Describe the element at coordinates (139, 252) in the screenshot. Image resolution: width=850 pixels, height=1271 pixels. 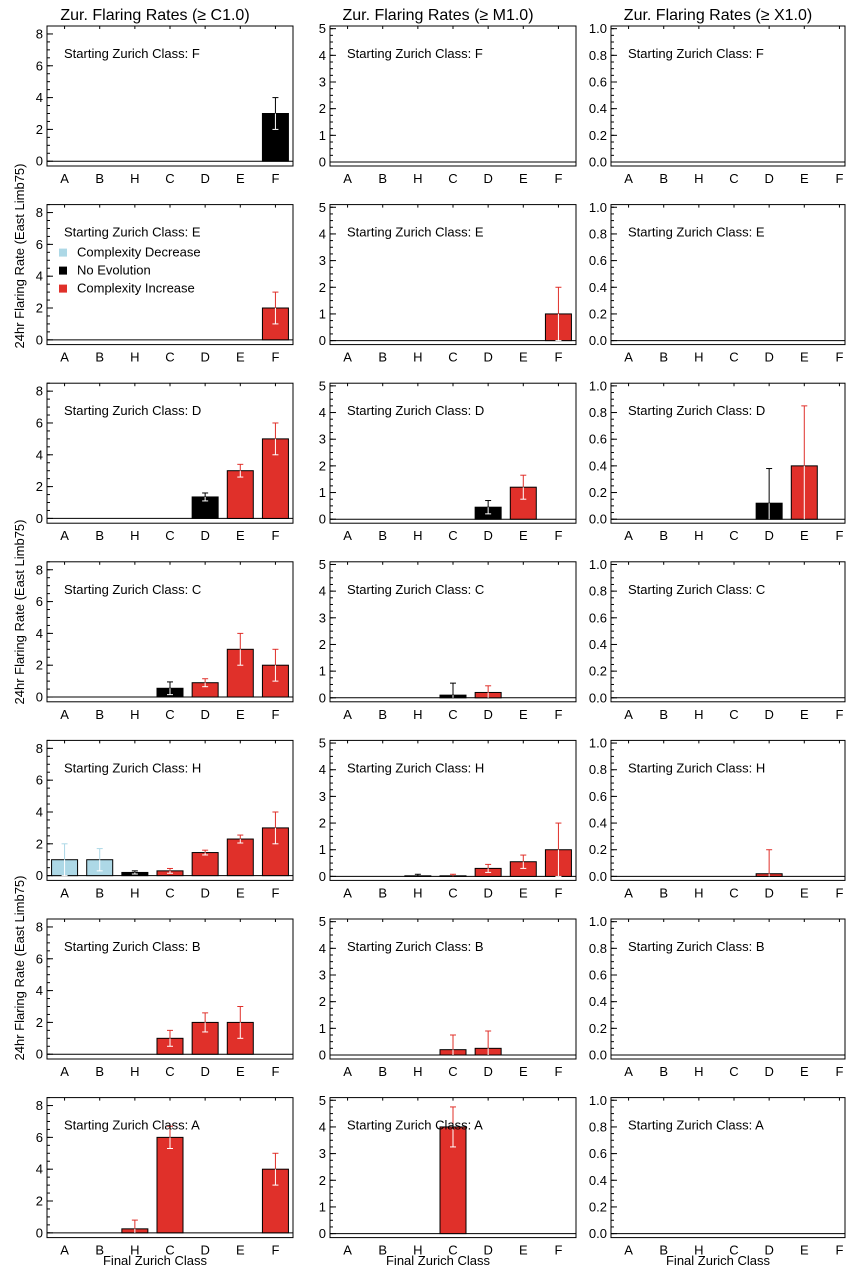
I see `legend-label: Complexity Decrease` at that location.